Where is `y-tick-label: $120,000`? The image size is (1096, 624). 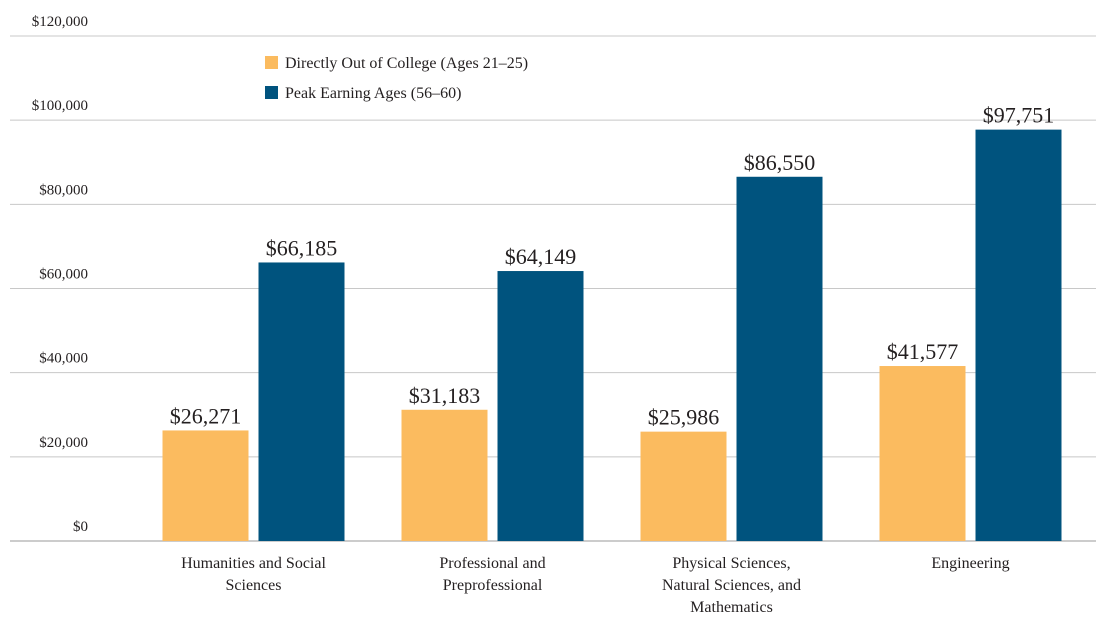
y-tick-label: $120,000 is located at coordinates (60, 22).